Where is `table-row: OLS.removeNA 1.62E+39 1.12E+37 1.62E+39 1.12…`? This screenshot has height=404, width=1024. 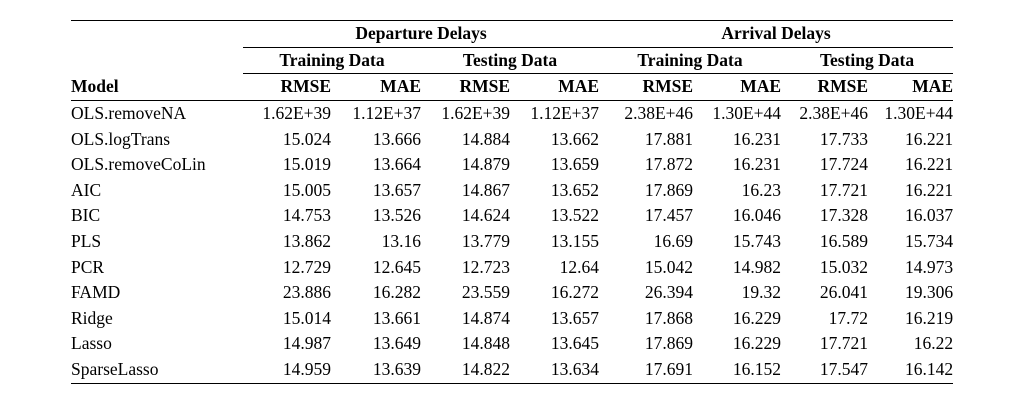 table-row: OLS.removeNA 1.62E+39 1.12E+37 1.62E+39 1.12… is located at coordinates (512, 114).